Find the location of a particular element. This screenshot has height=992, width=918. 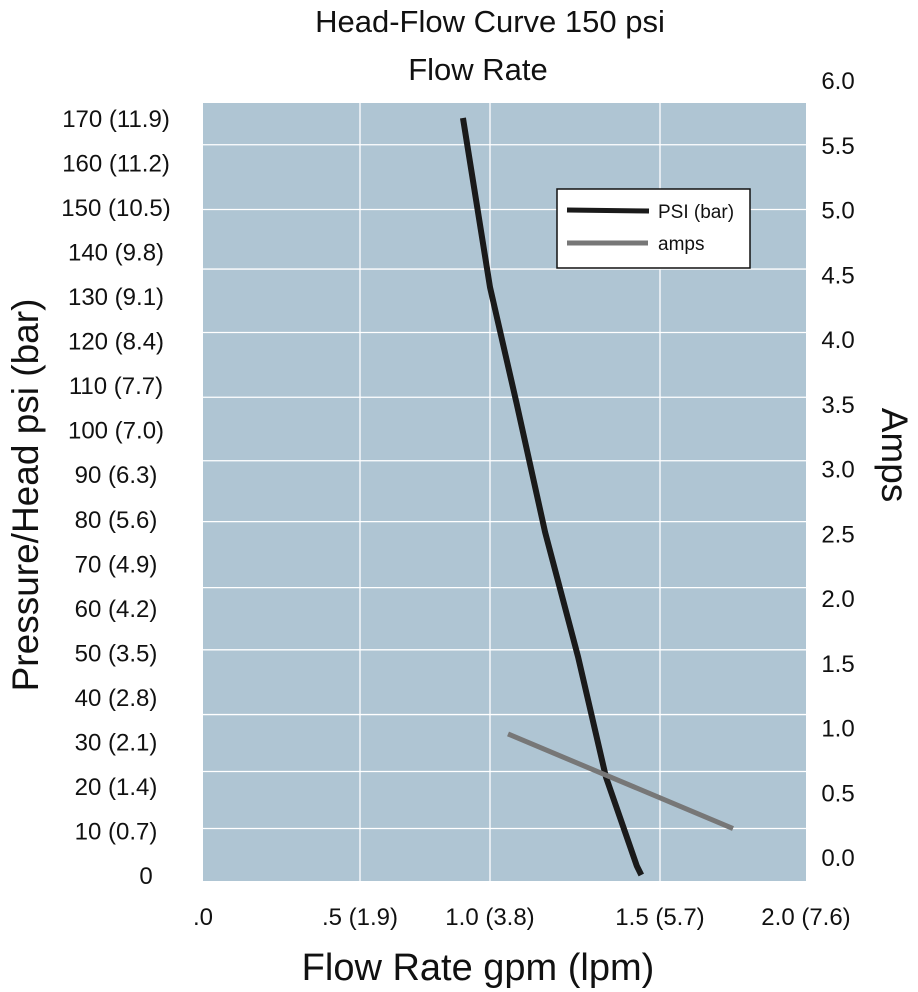

y-tick-label: 80 (5.6) is located at coordinates (116, 520).